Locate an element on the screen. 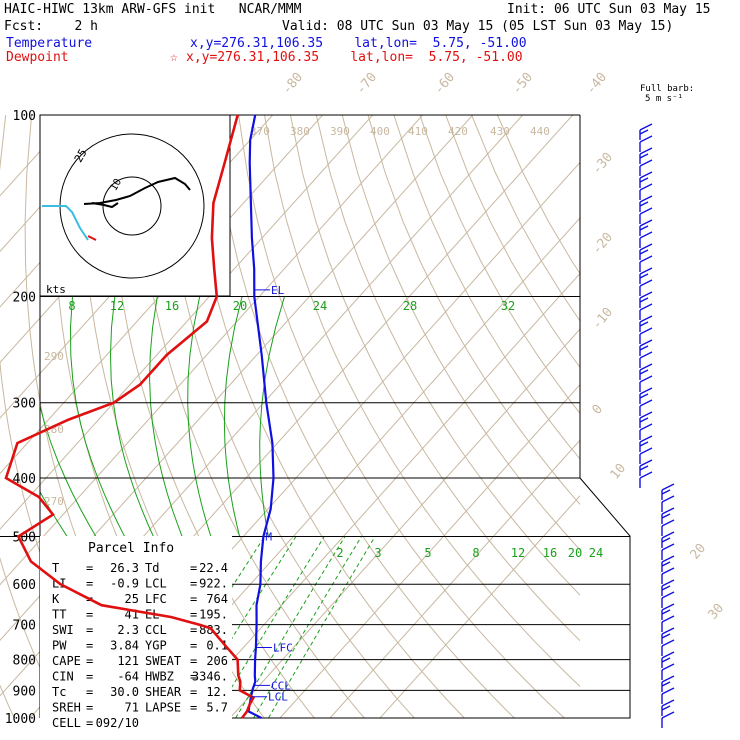 The width and height of the screenshot is (740, 740). temperature-legend-label: Temperature is located at coordinates (49, 43).